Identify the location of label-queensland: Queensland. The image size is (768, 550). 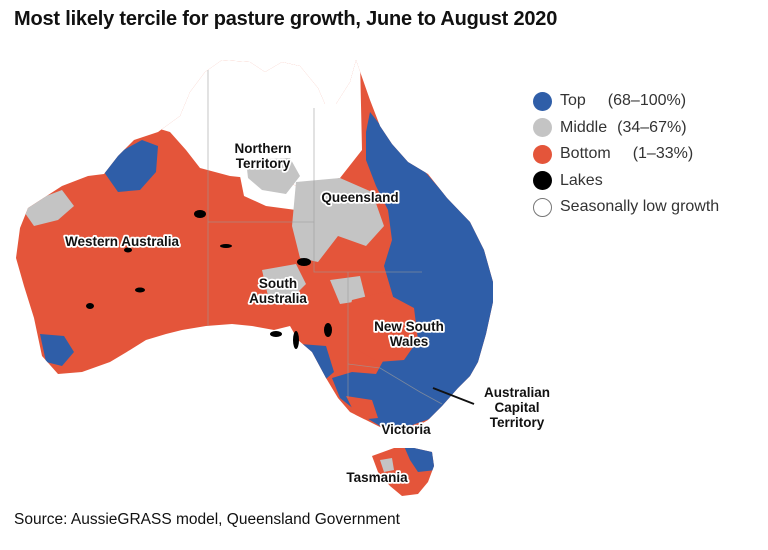
(359, 197).